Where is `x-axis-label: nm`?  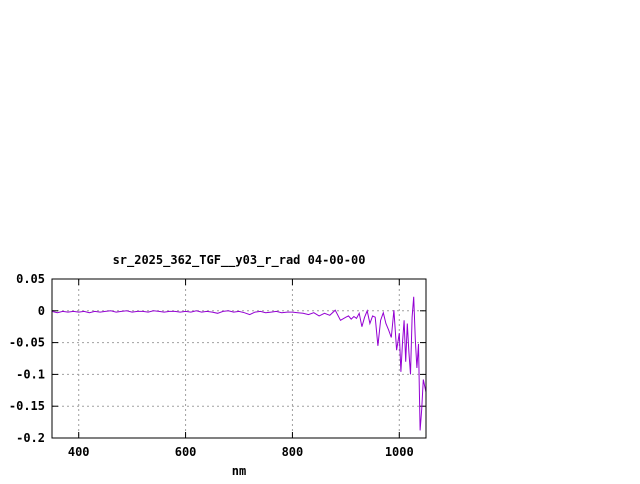
x-axis-label: nm is located at coordinates (239, 471).